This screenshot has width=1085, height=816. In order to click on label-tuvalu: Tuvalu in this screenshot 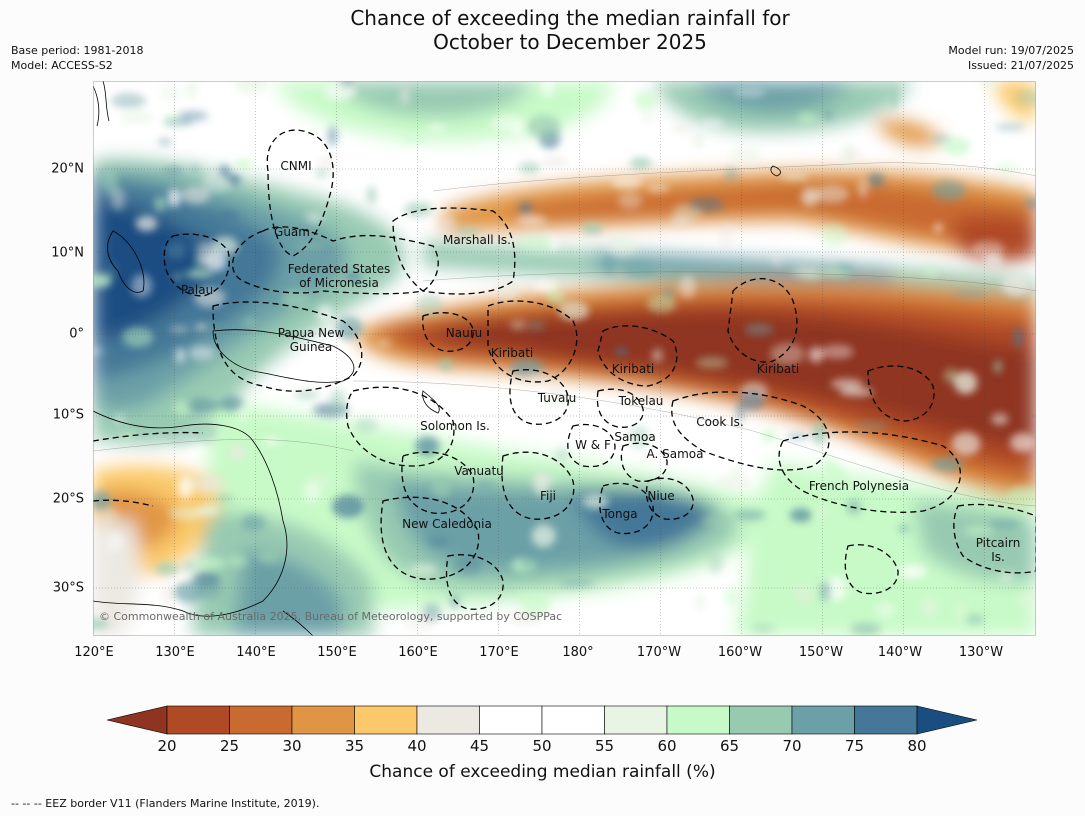, I will do `click(557, 398)`.